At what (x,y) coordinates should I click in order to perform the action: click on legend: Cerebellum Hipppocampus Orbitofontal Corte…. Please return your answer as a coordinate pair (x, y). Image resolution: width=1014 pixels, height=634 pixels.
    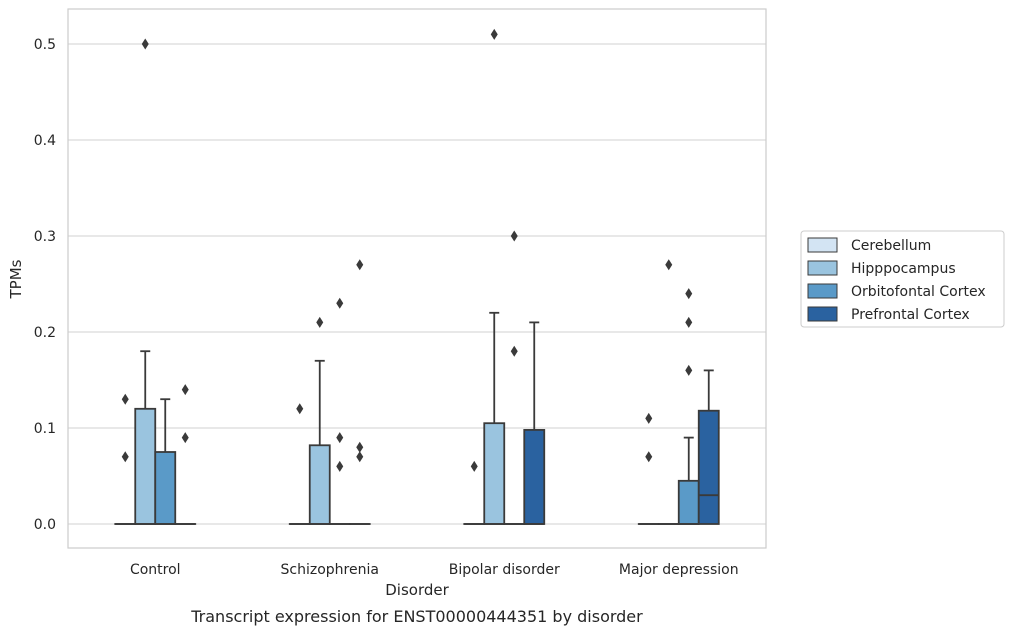
    Looking at the image, I should click on (902, 279).